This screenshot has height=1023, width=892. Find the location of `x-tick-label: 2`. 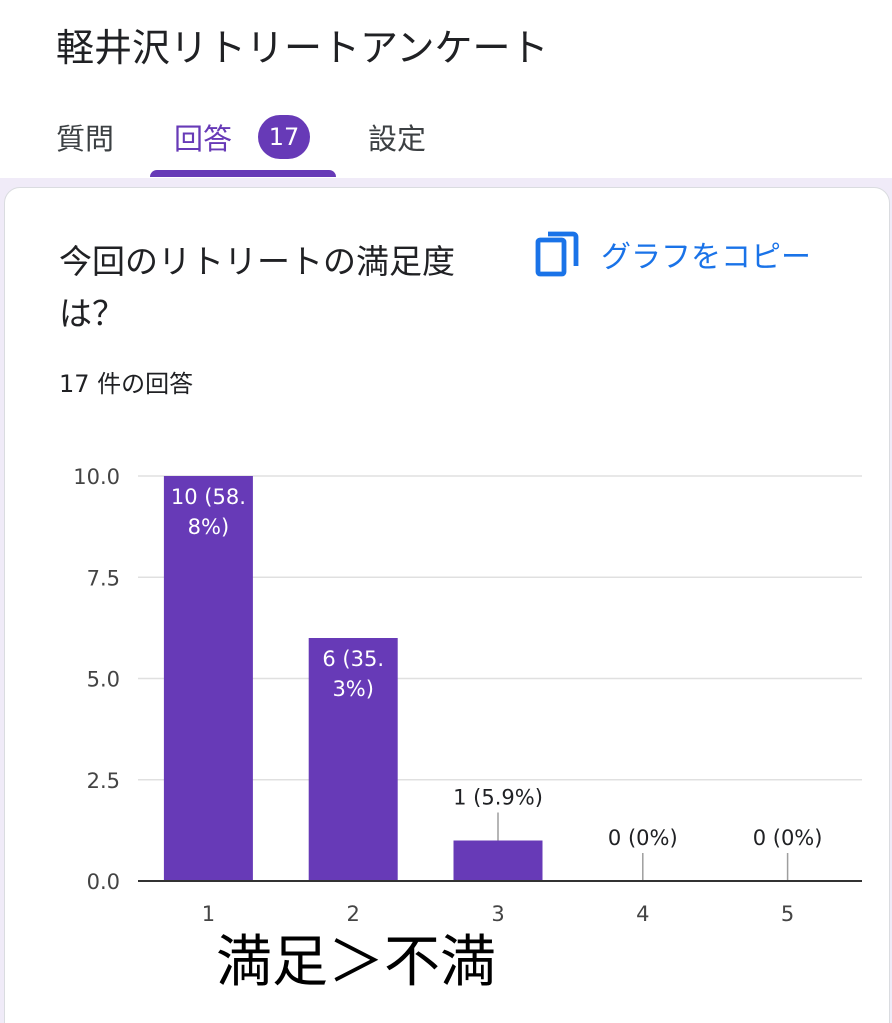

x-tick-label: 2 is located at coordinates (353, 914).